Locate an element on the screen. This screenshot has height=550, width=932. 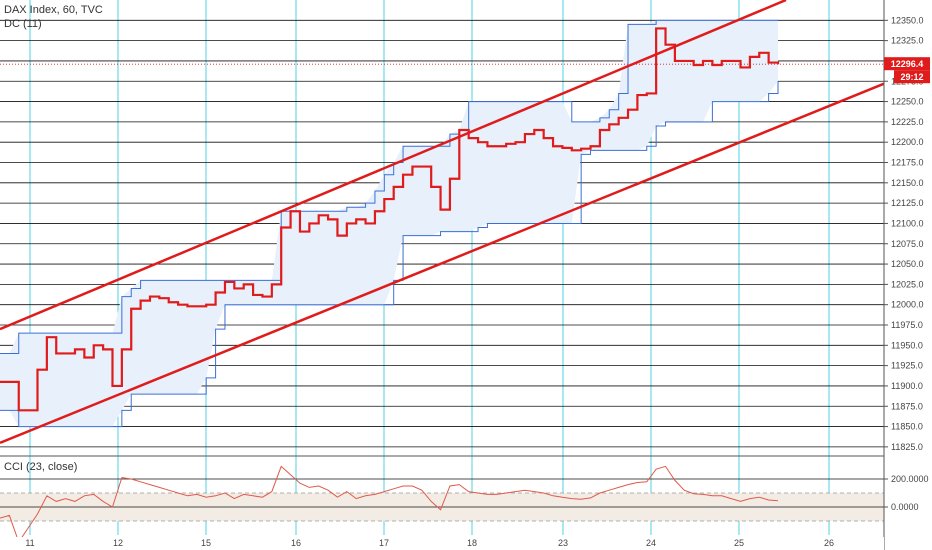
time-tick-label: 23 is located at coordinates (563, 543).